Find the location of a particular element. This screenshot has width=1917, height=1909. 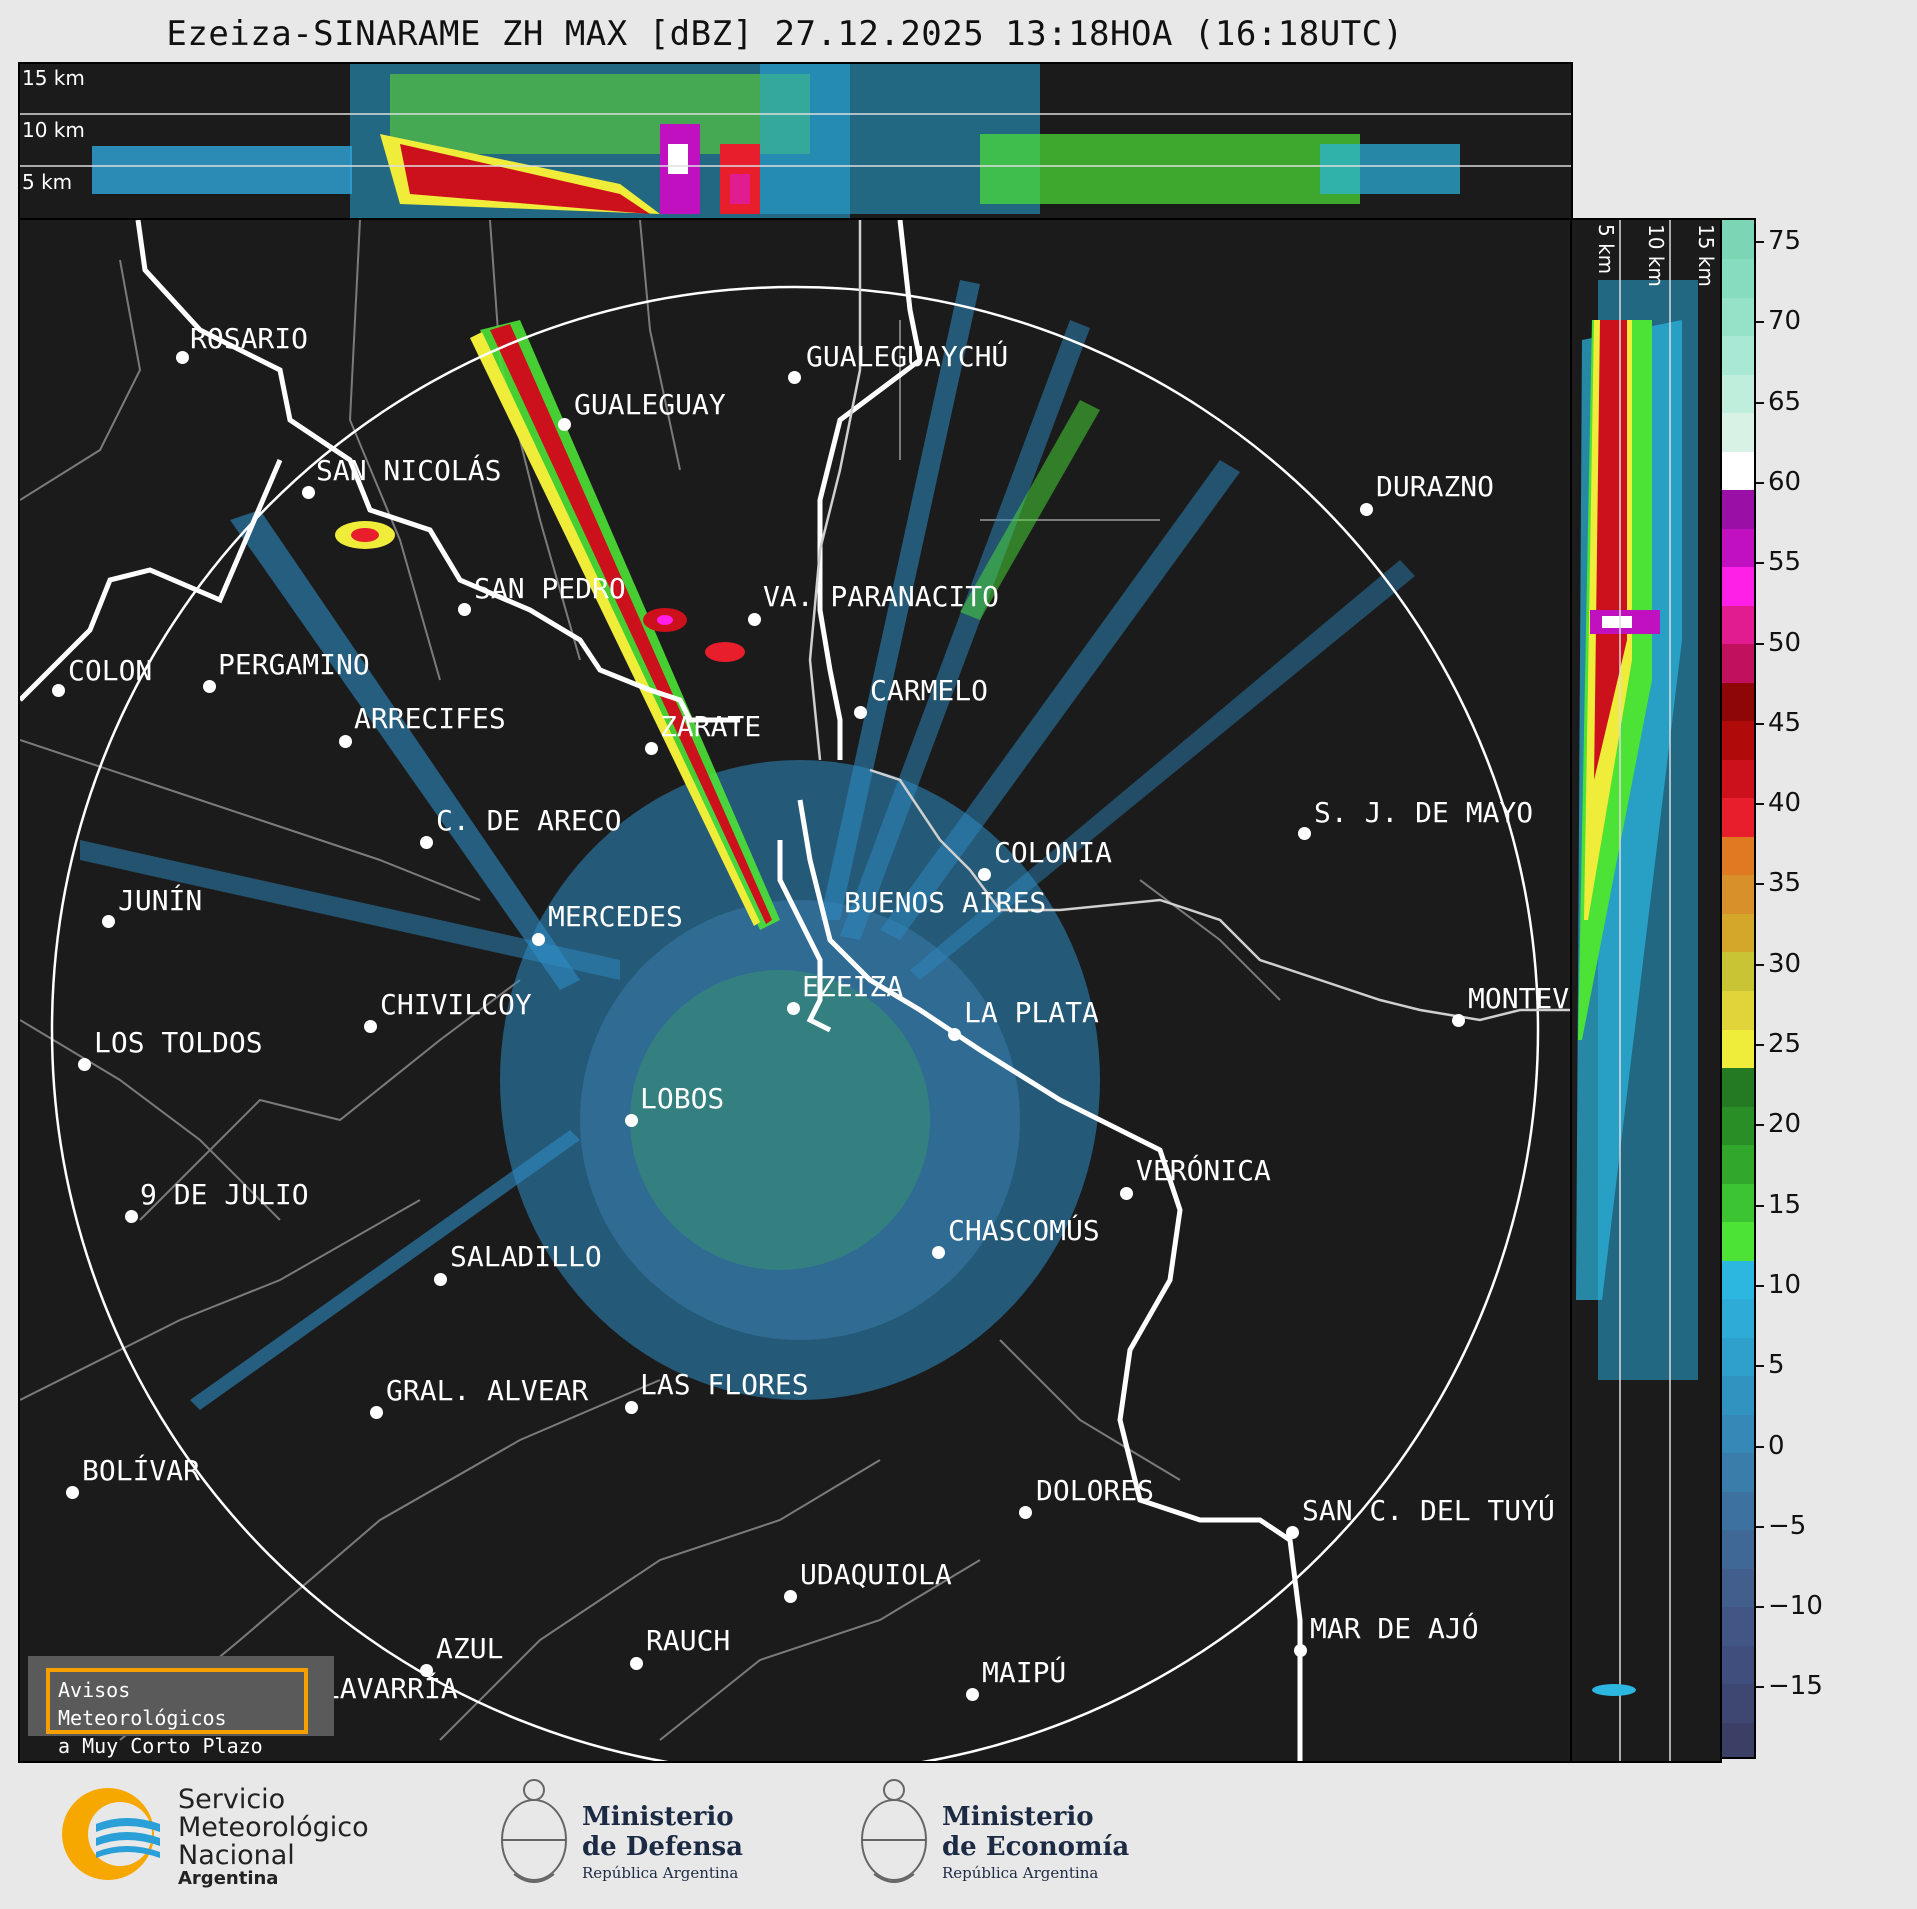

top-cross-section: 15 km 10 km 5 km is located at coordinates (795, 141).